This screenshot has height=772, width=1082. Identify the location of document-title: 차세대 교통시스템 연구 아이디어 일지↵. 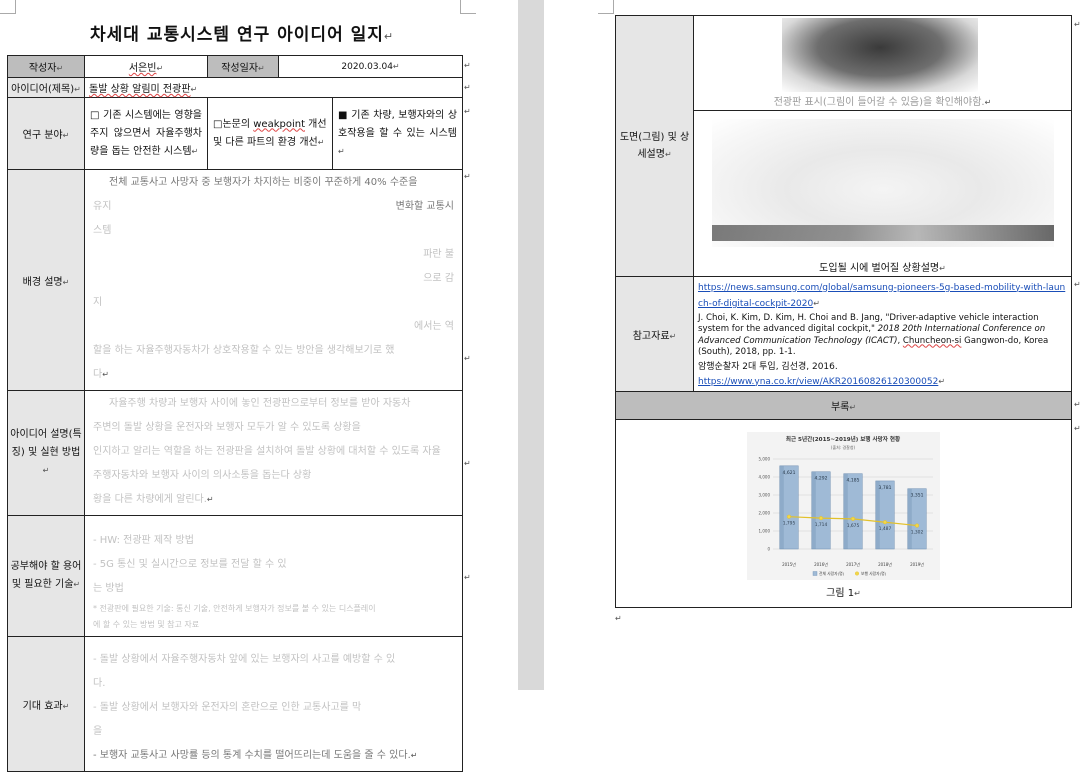
(242, 35).